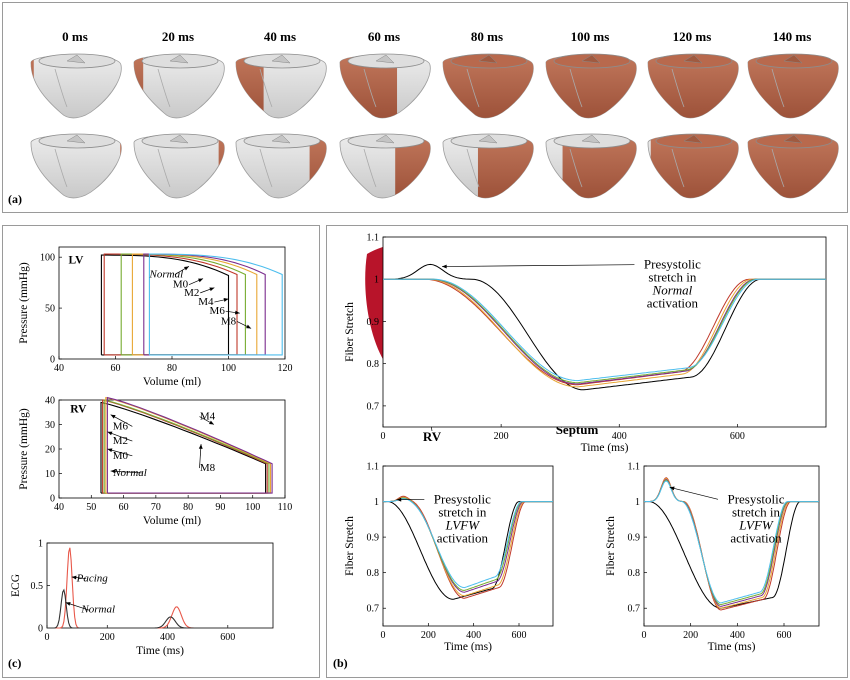 The image size is (850, 680). I want to click on chart-ecg: 0 200 400 600 0 0.5 1 Time (ms) ECG Pacing Normal, so click(142, 598).